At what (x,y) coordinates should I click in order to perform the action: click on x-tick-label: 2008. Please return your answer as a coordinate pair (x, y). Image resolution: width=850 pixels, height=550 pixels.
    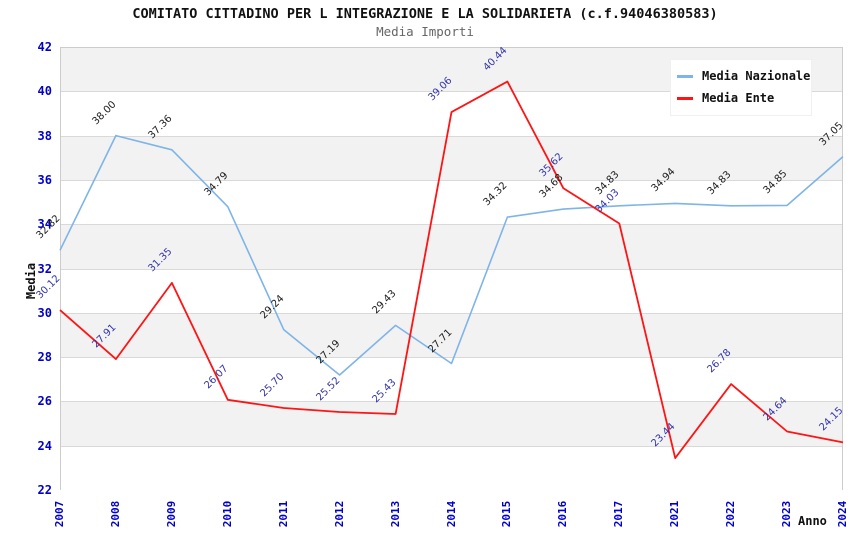
    Looking at the image, I should click on (115, 514).